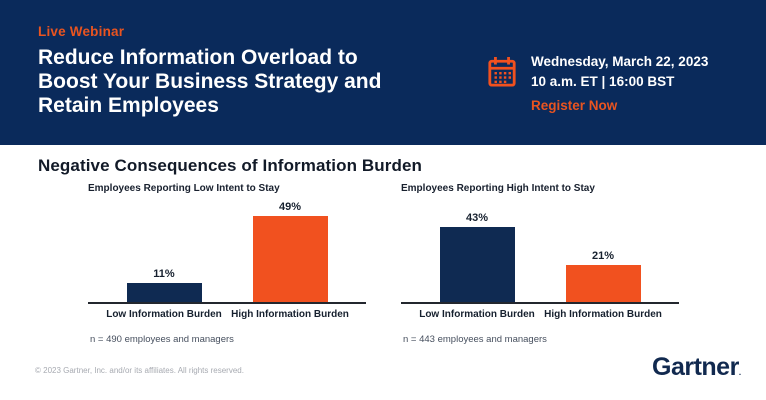 The width and height of the screenshot is (766, 400). I want to click on register-now-link: Register Now, so click(574, 106).